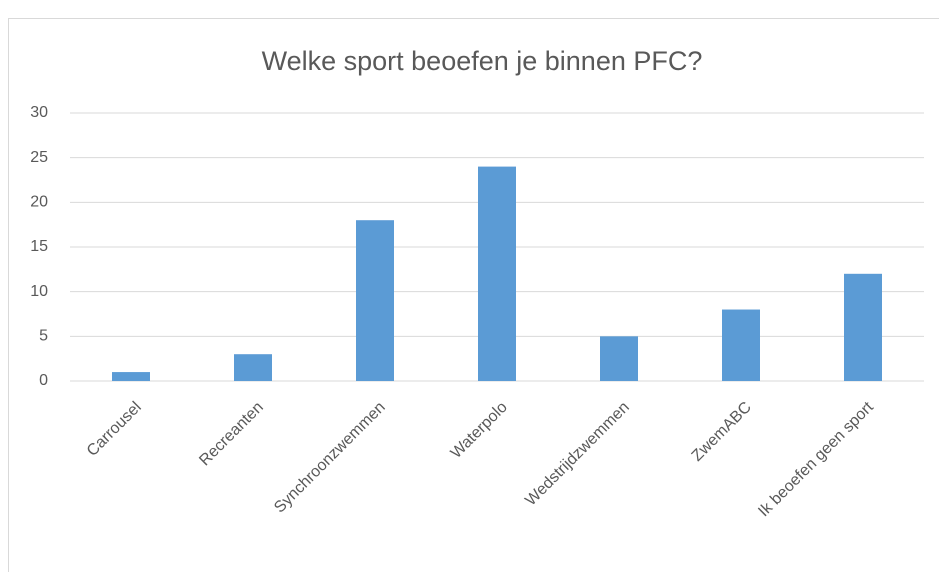 The height and width of the screenshot is (572, 939). What do you see at coordinates (39, 246) in the screenshot?
I see `y-tick-label: 15` at bounding box center [39, 246].